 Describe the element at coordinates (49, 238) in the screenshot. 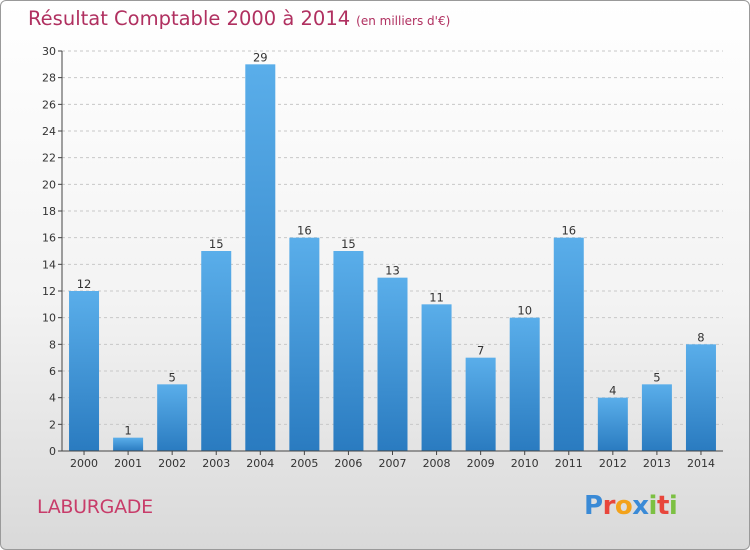

I see `y-tick-label: 16` at that location.